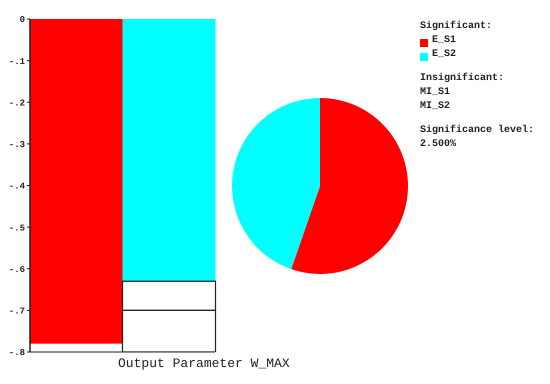  Describe the element at coordinates (16, 228) in the screenshot. I see `y-tick-label: -.5` at that location.